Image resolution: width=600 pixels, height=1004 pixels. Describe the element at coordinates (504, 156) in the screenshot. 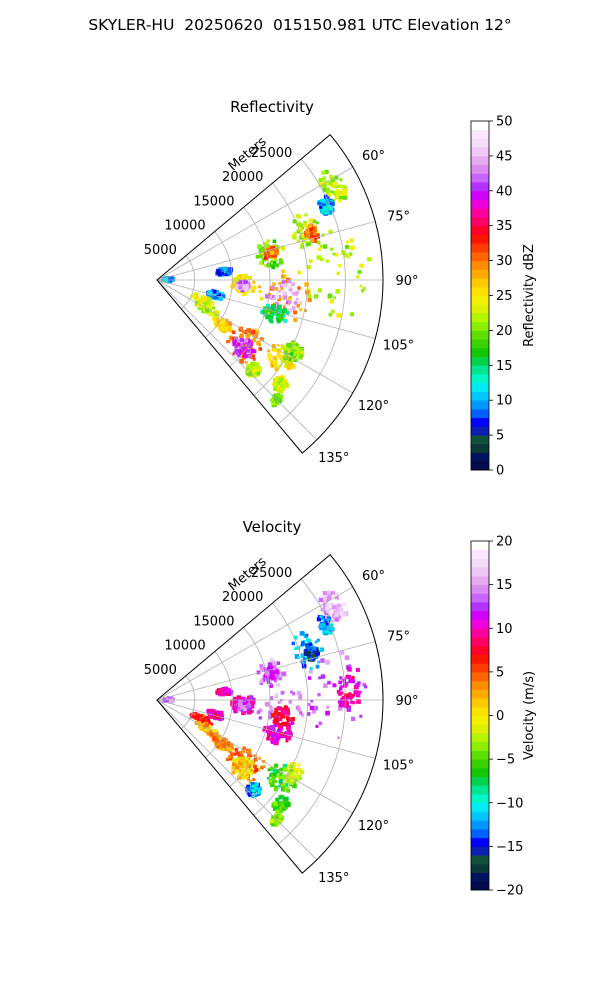

I see `colorbar-tick-label: 45` at that location.